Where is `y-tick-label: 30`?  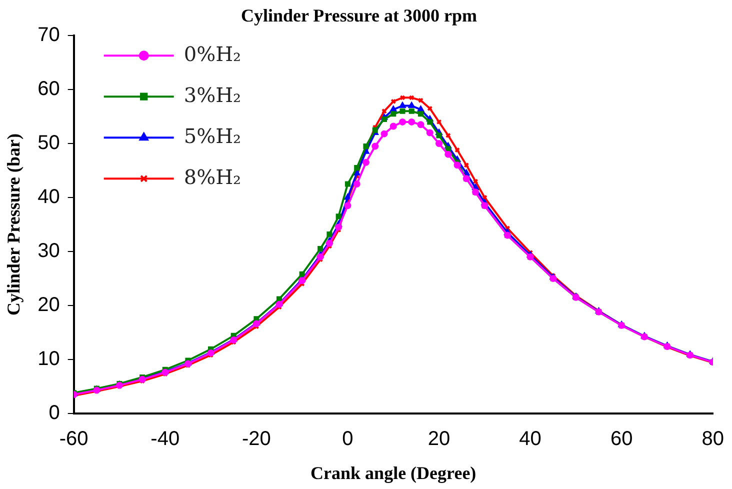
y-tick-label: 30 is located at coordinates (49, 251).